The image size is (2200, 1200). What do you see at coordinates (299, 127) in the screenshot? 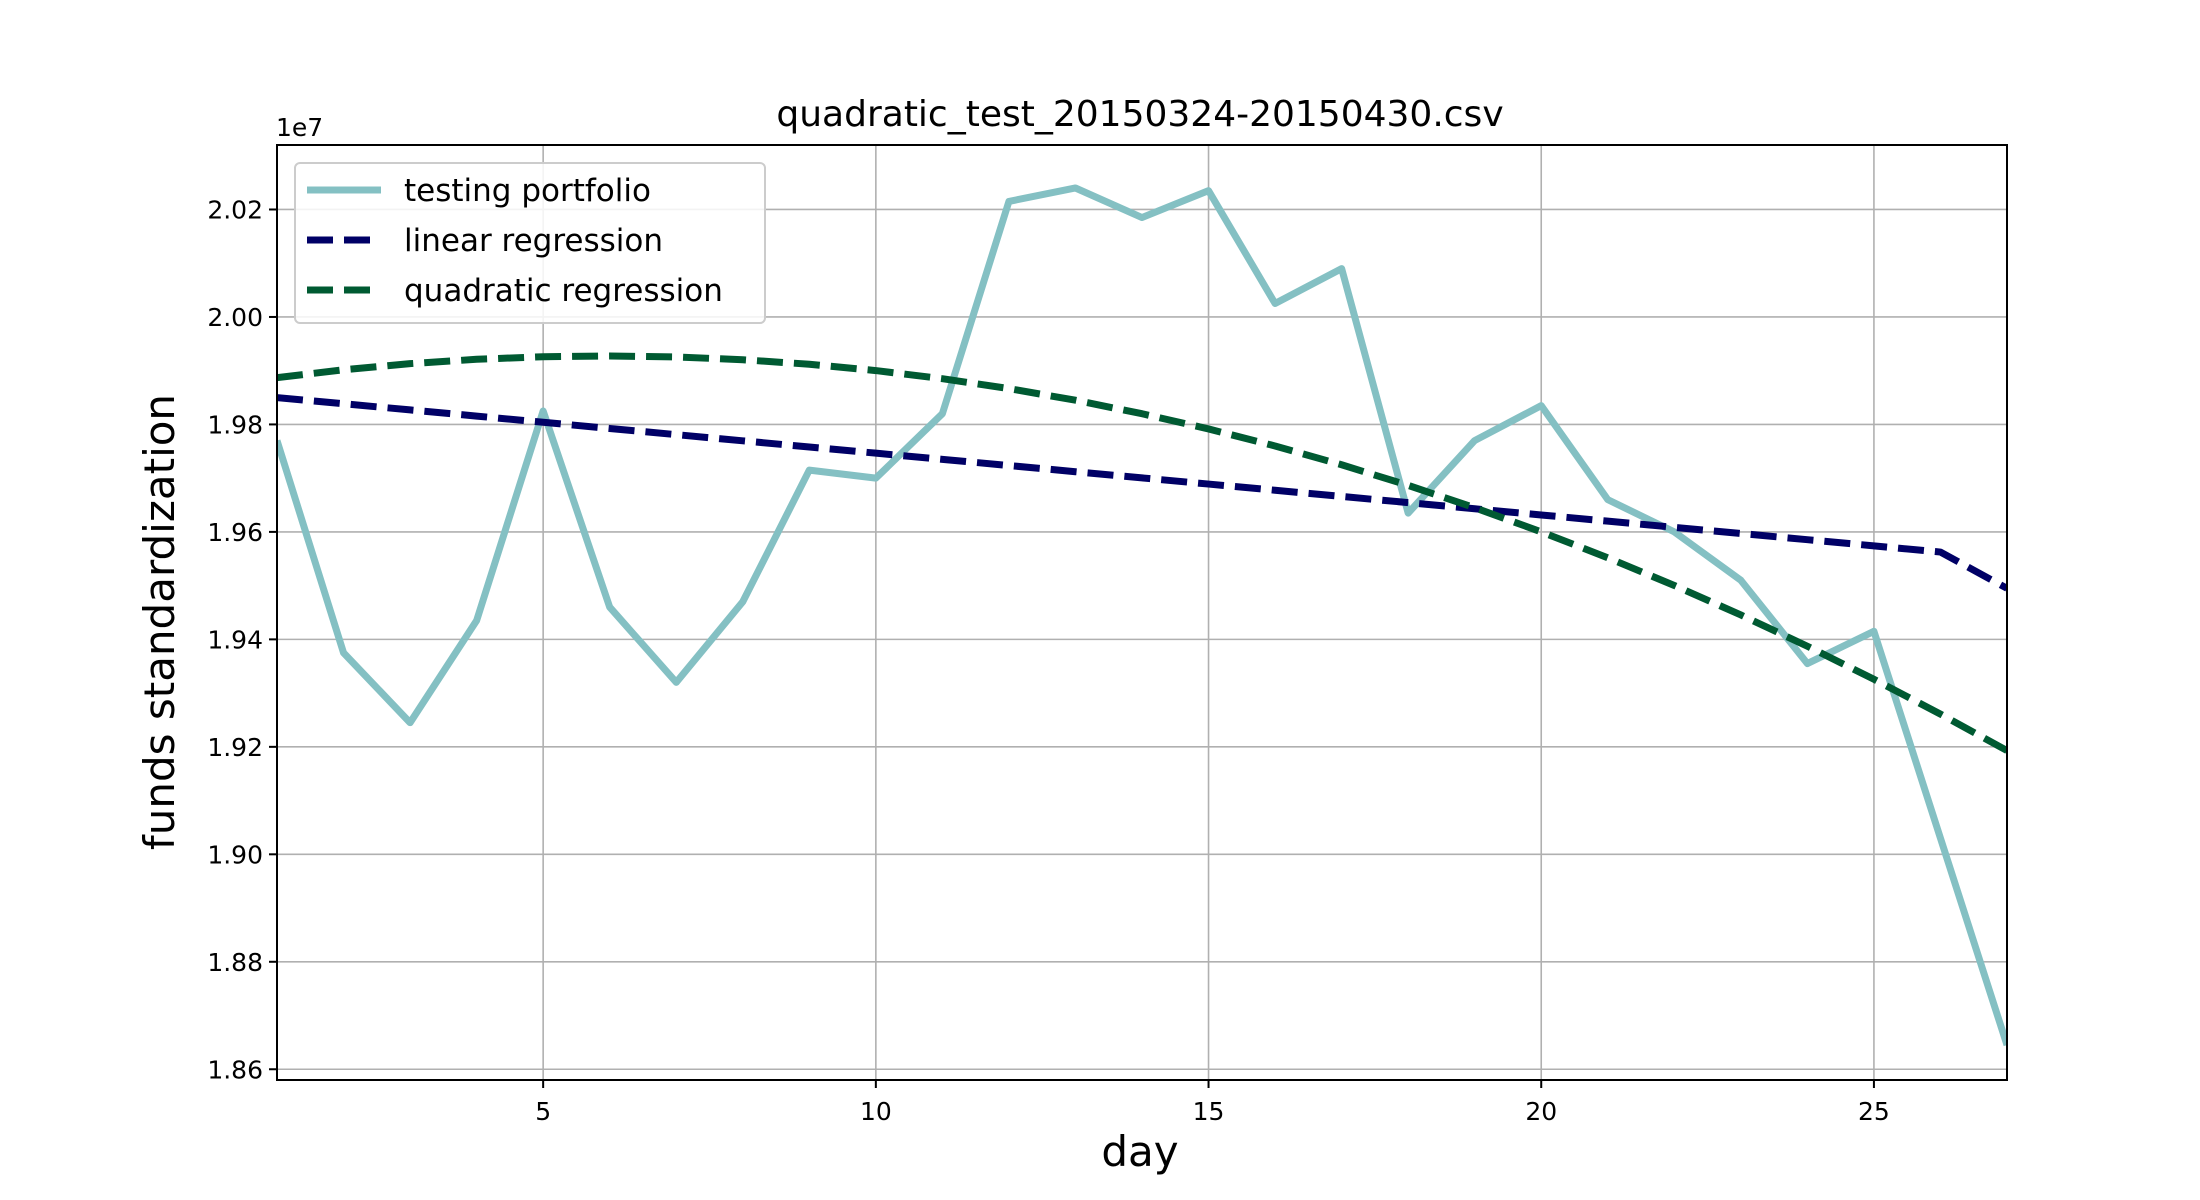
I see `y-axis-offset-label: 1e7` at bounding box center [299, 127].